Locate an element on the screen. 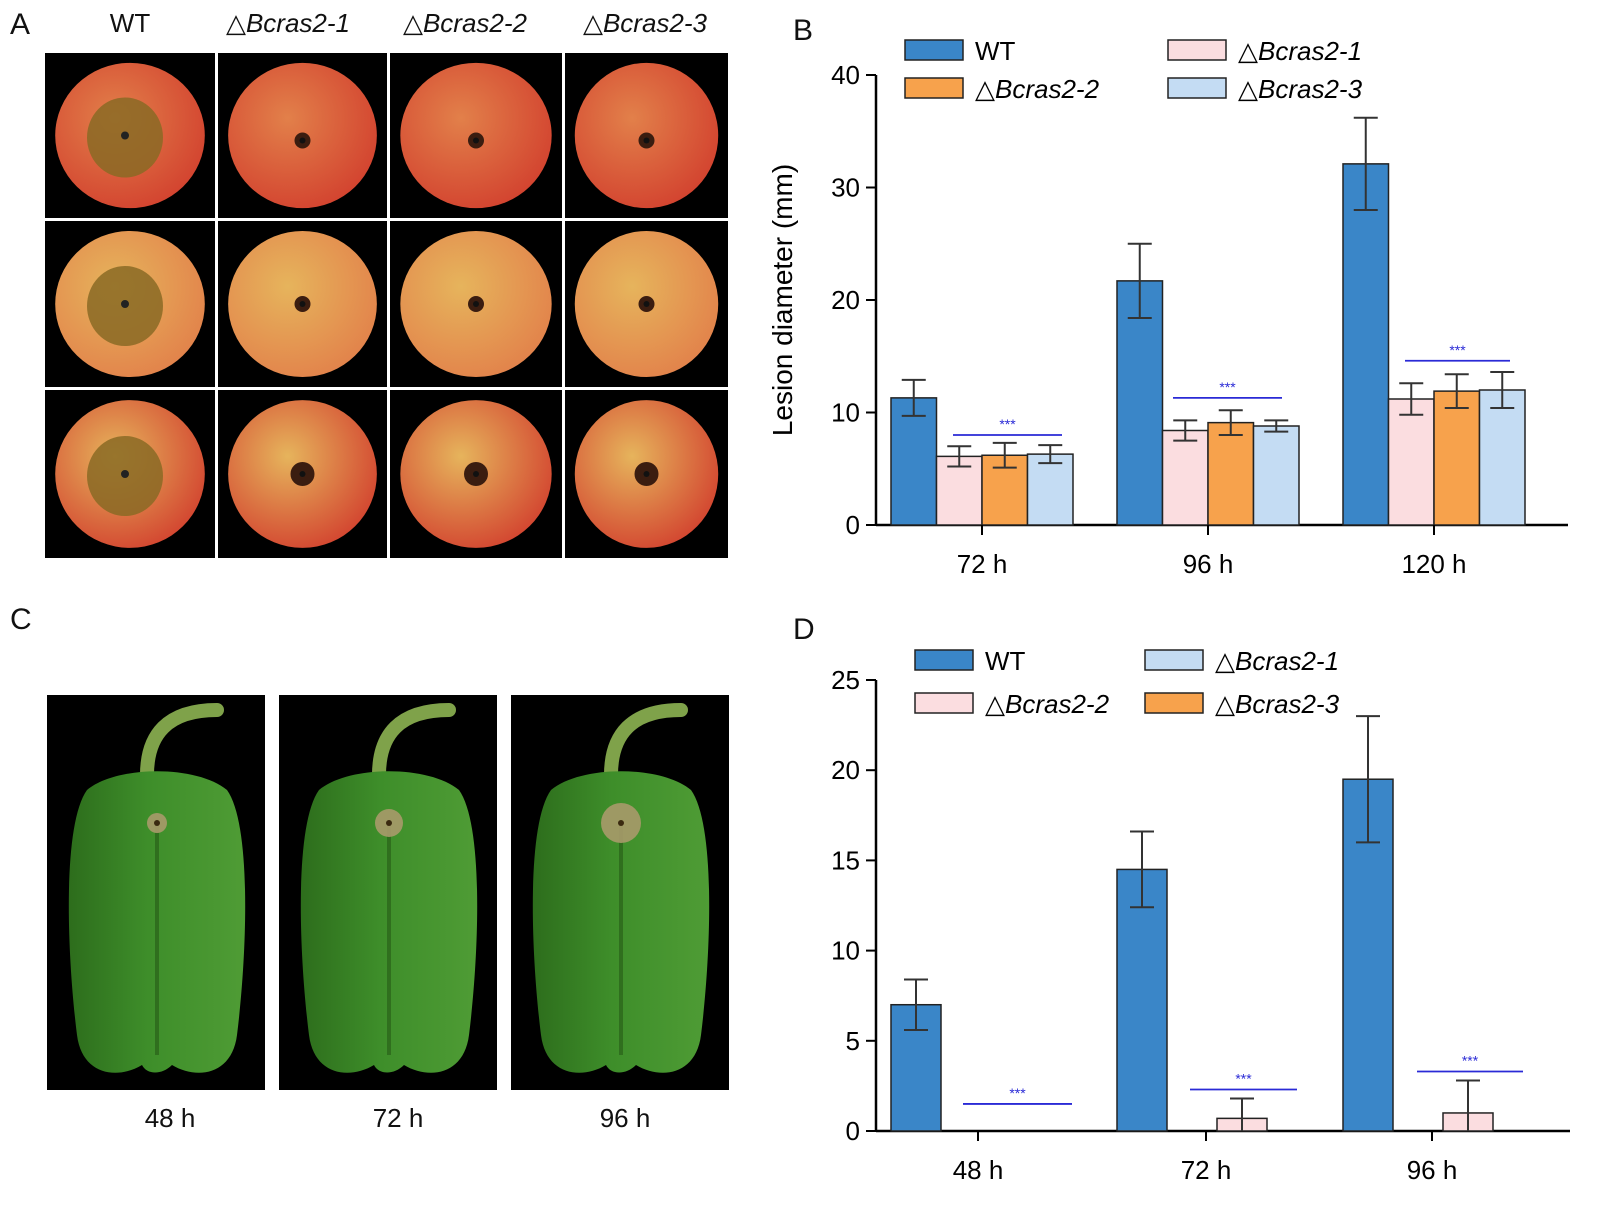 The image size is (1602, 1211). pepper-photo-row is located at coordinates (389, 892).